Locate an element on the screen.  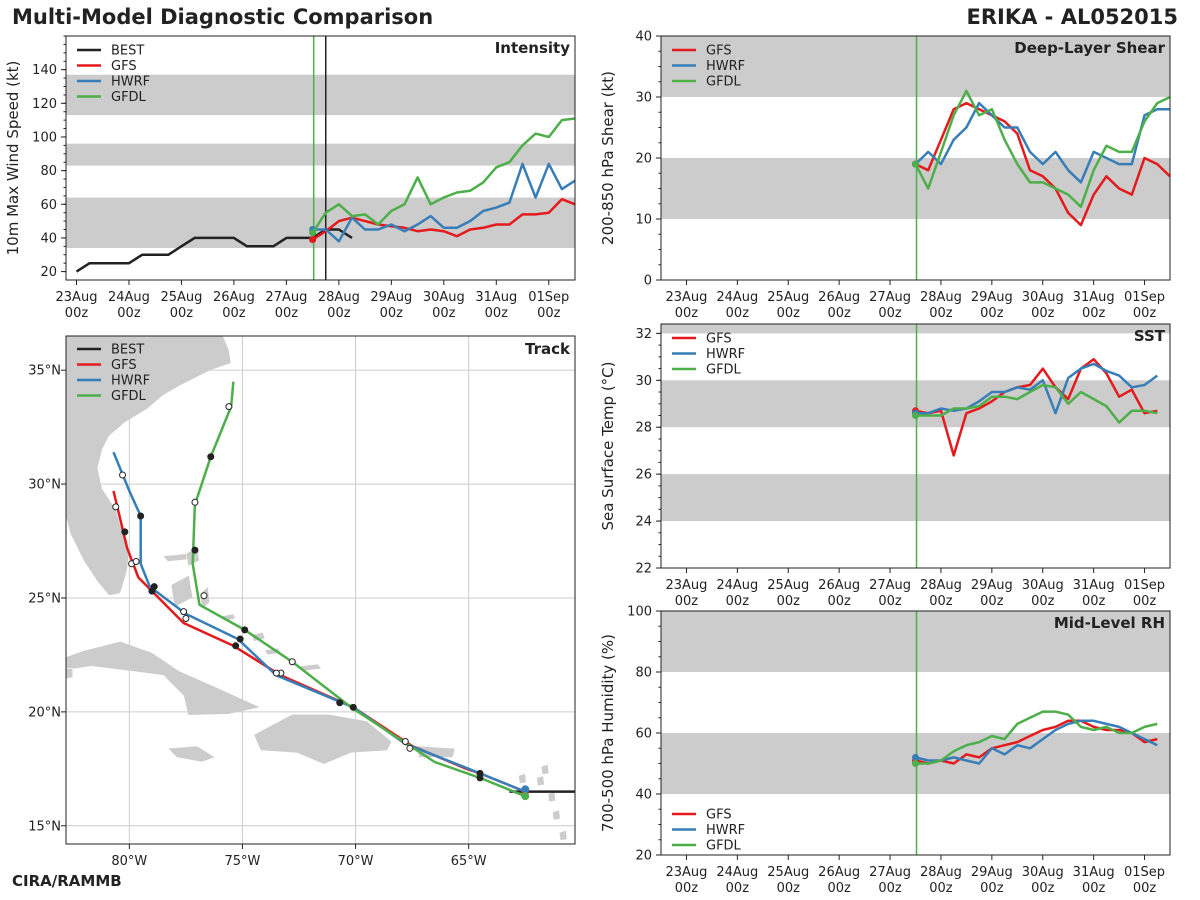
intensity-legend-label-gfdl: GFDL is located at coordinates (129, 97).